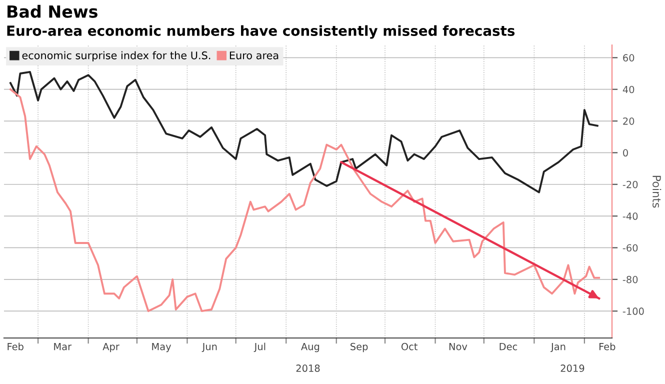 The width and height of the screenshot is (665, 384). Describe the element at coordinates (209, 347) in the screenshot. I see `x-tick-label: Jun` at that location.